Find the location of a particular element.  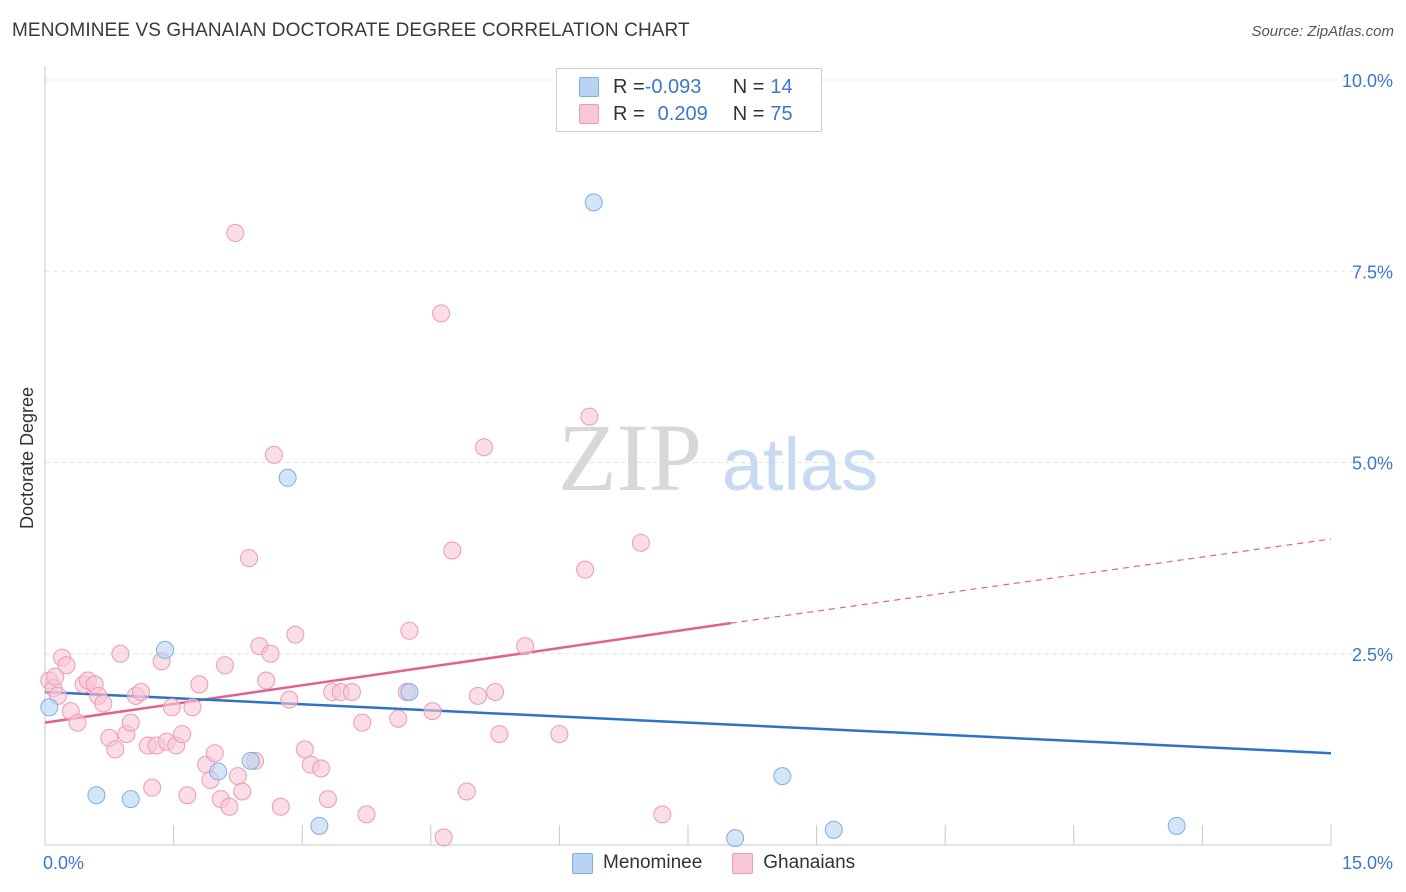

legend-label-menominee: Menominee is located at coordinates (653, 862).